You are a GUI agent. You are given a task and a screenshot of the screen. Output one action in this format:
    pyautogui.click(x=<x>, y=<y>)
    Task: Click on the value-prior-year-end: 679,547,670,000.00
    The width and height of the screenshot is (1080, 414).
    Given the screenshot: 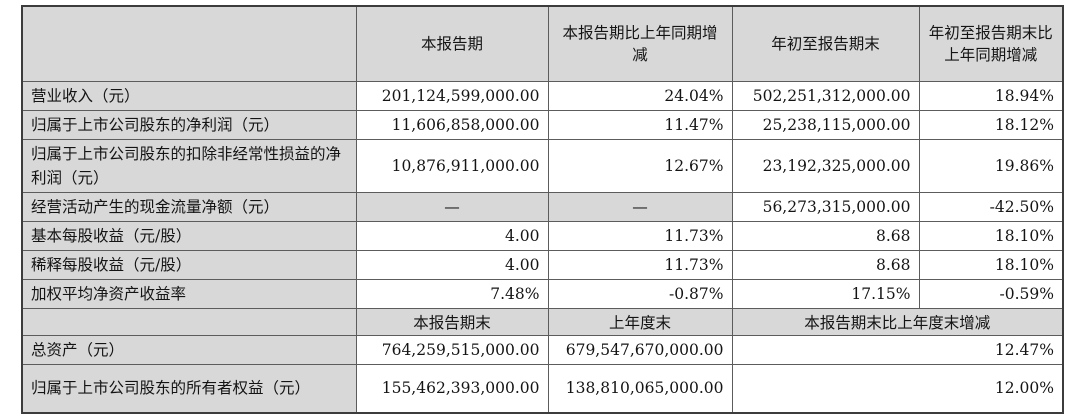 What is the action you would take?
    pyautogui.click(x=640, y=350)
    